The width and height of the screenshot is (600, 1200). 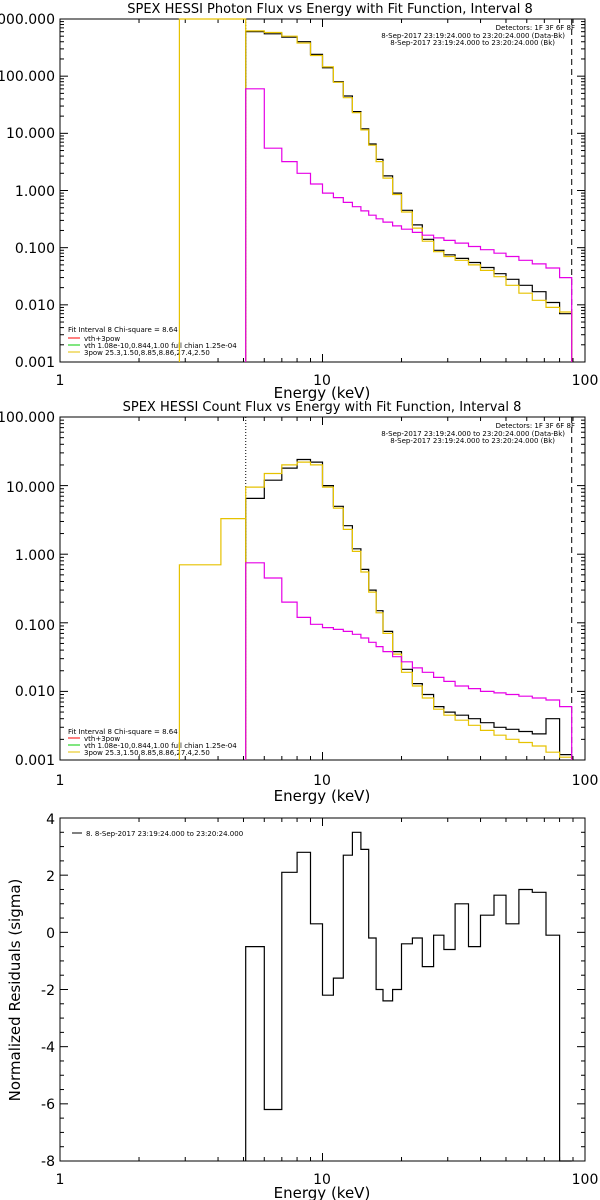 What do you see at coordinates (322, 796) in the screenshot?
I see `count-flux-xlabel: Energy (keV)` at bounding box center [322, 796].